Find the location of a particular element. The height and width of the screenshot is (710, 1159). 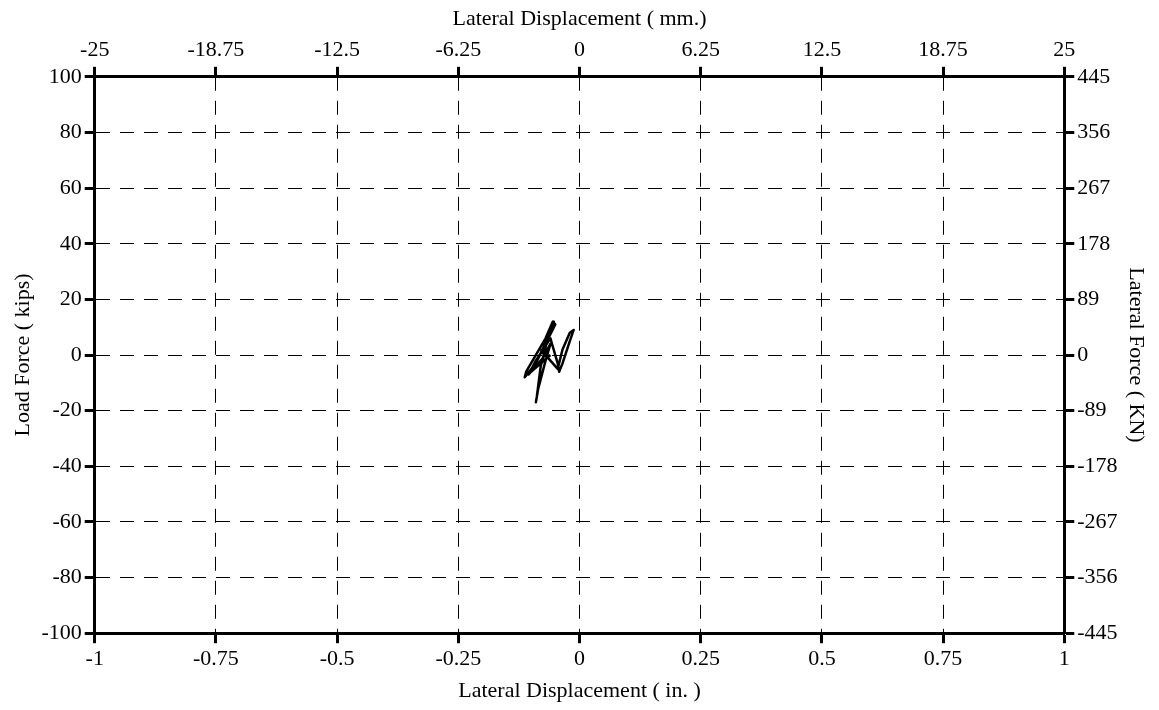

y-tick-label: 80 is located at coordinates (70, 131).